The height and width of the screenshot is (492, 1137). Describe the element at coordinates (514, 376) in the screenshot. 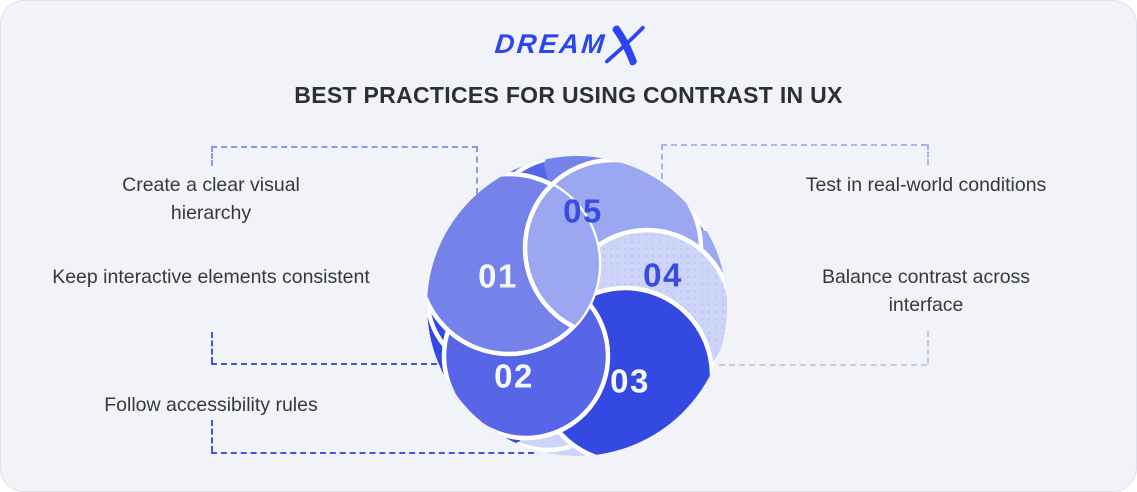

I see `segment-number-02: 02` at that location.